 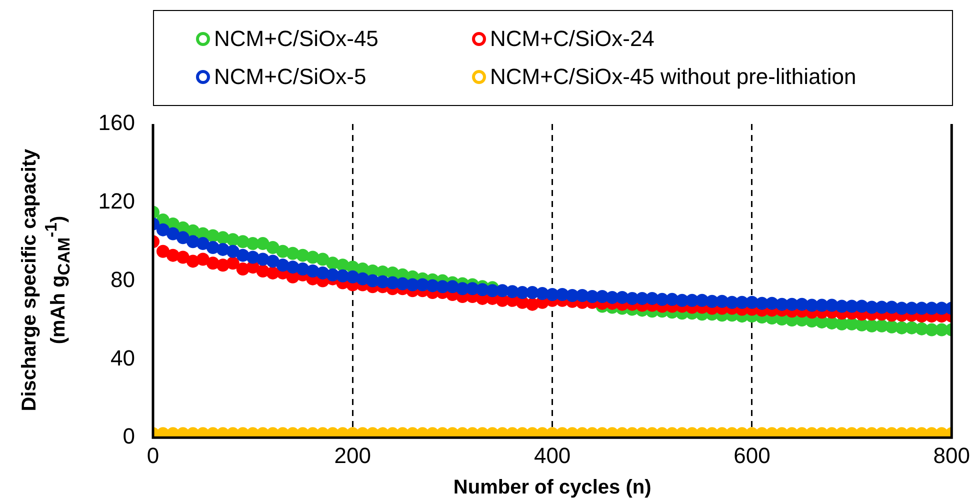 What do you see at coordinates (572, 39) in the screenshot?
I see `legend-label: NCM+C/SiOx-24` at bounding box center [572, 39].